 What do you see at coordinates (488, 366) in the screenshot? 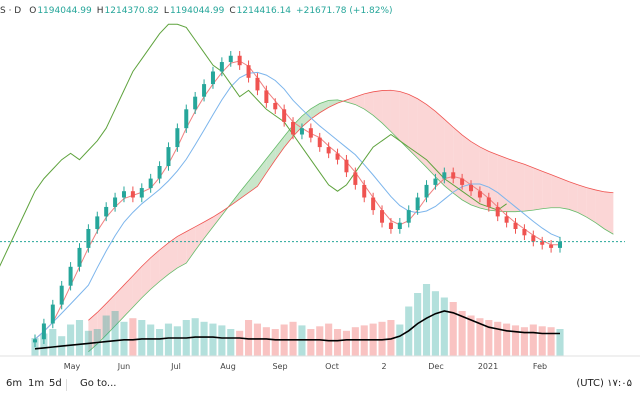
I see `x-tick-label: 2021` at bounding box center [488, 366].